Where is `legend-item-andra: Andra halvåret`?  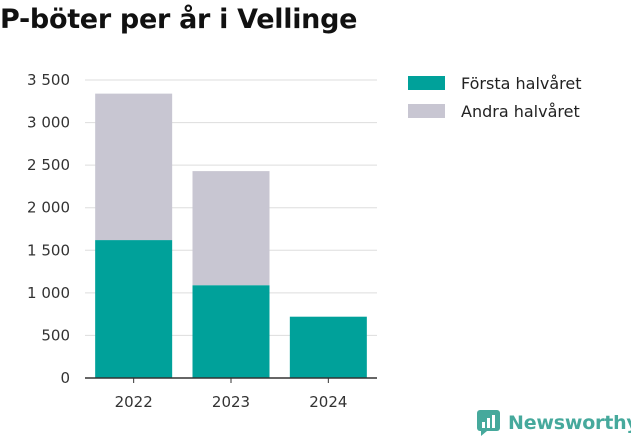 legend-item-andra: Andra halvåret is located at coordinates (495, 111).